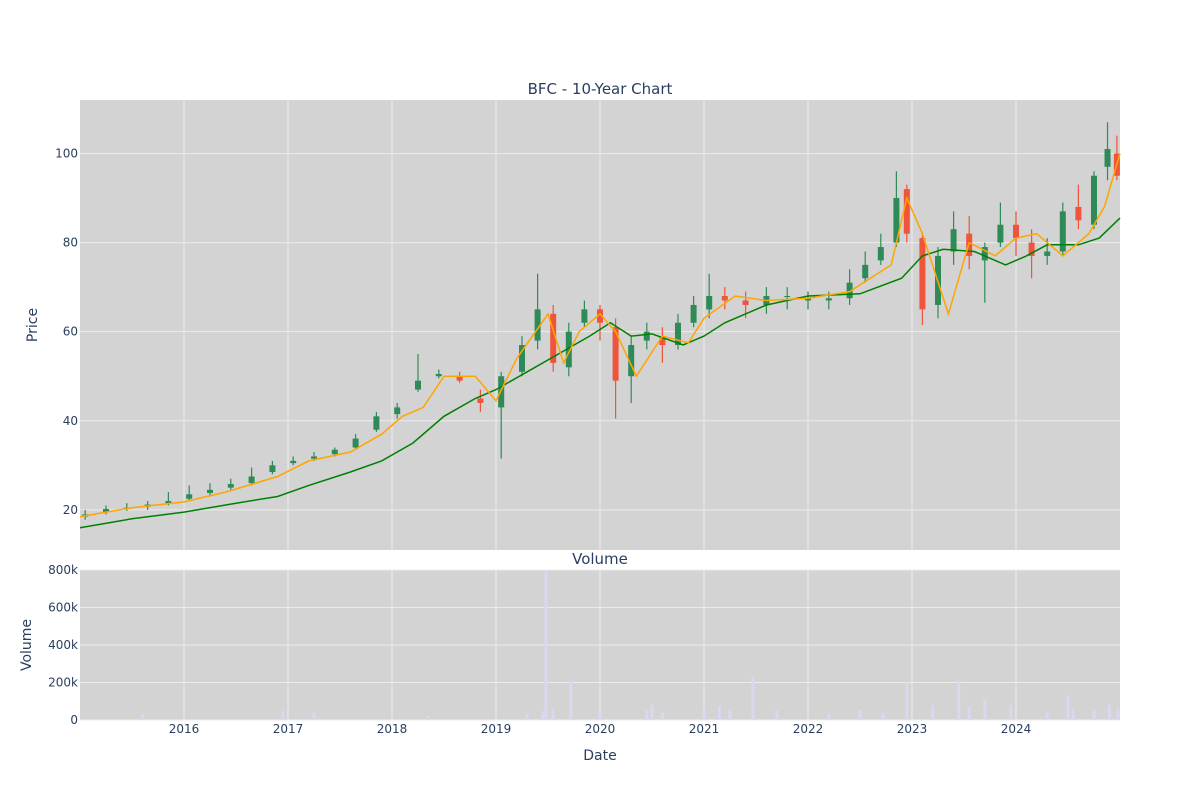  Describe the element at coordinates (63, 683) in the screenshot. I see `volume-y-tick-label: 200k` at that location.